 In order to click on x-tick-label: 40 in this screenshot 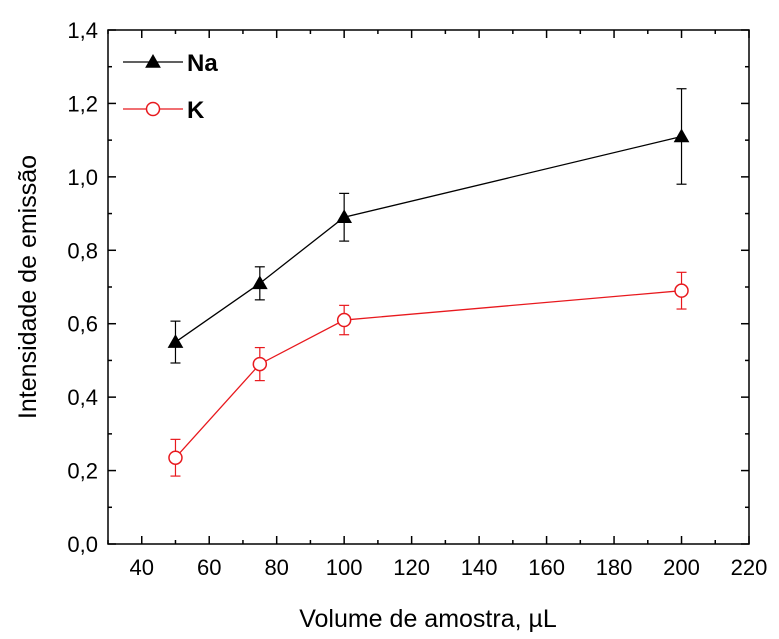, I will do `click(141, 567)`.